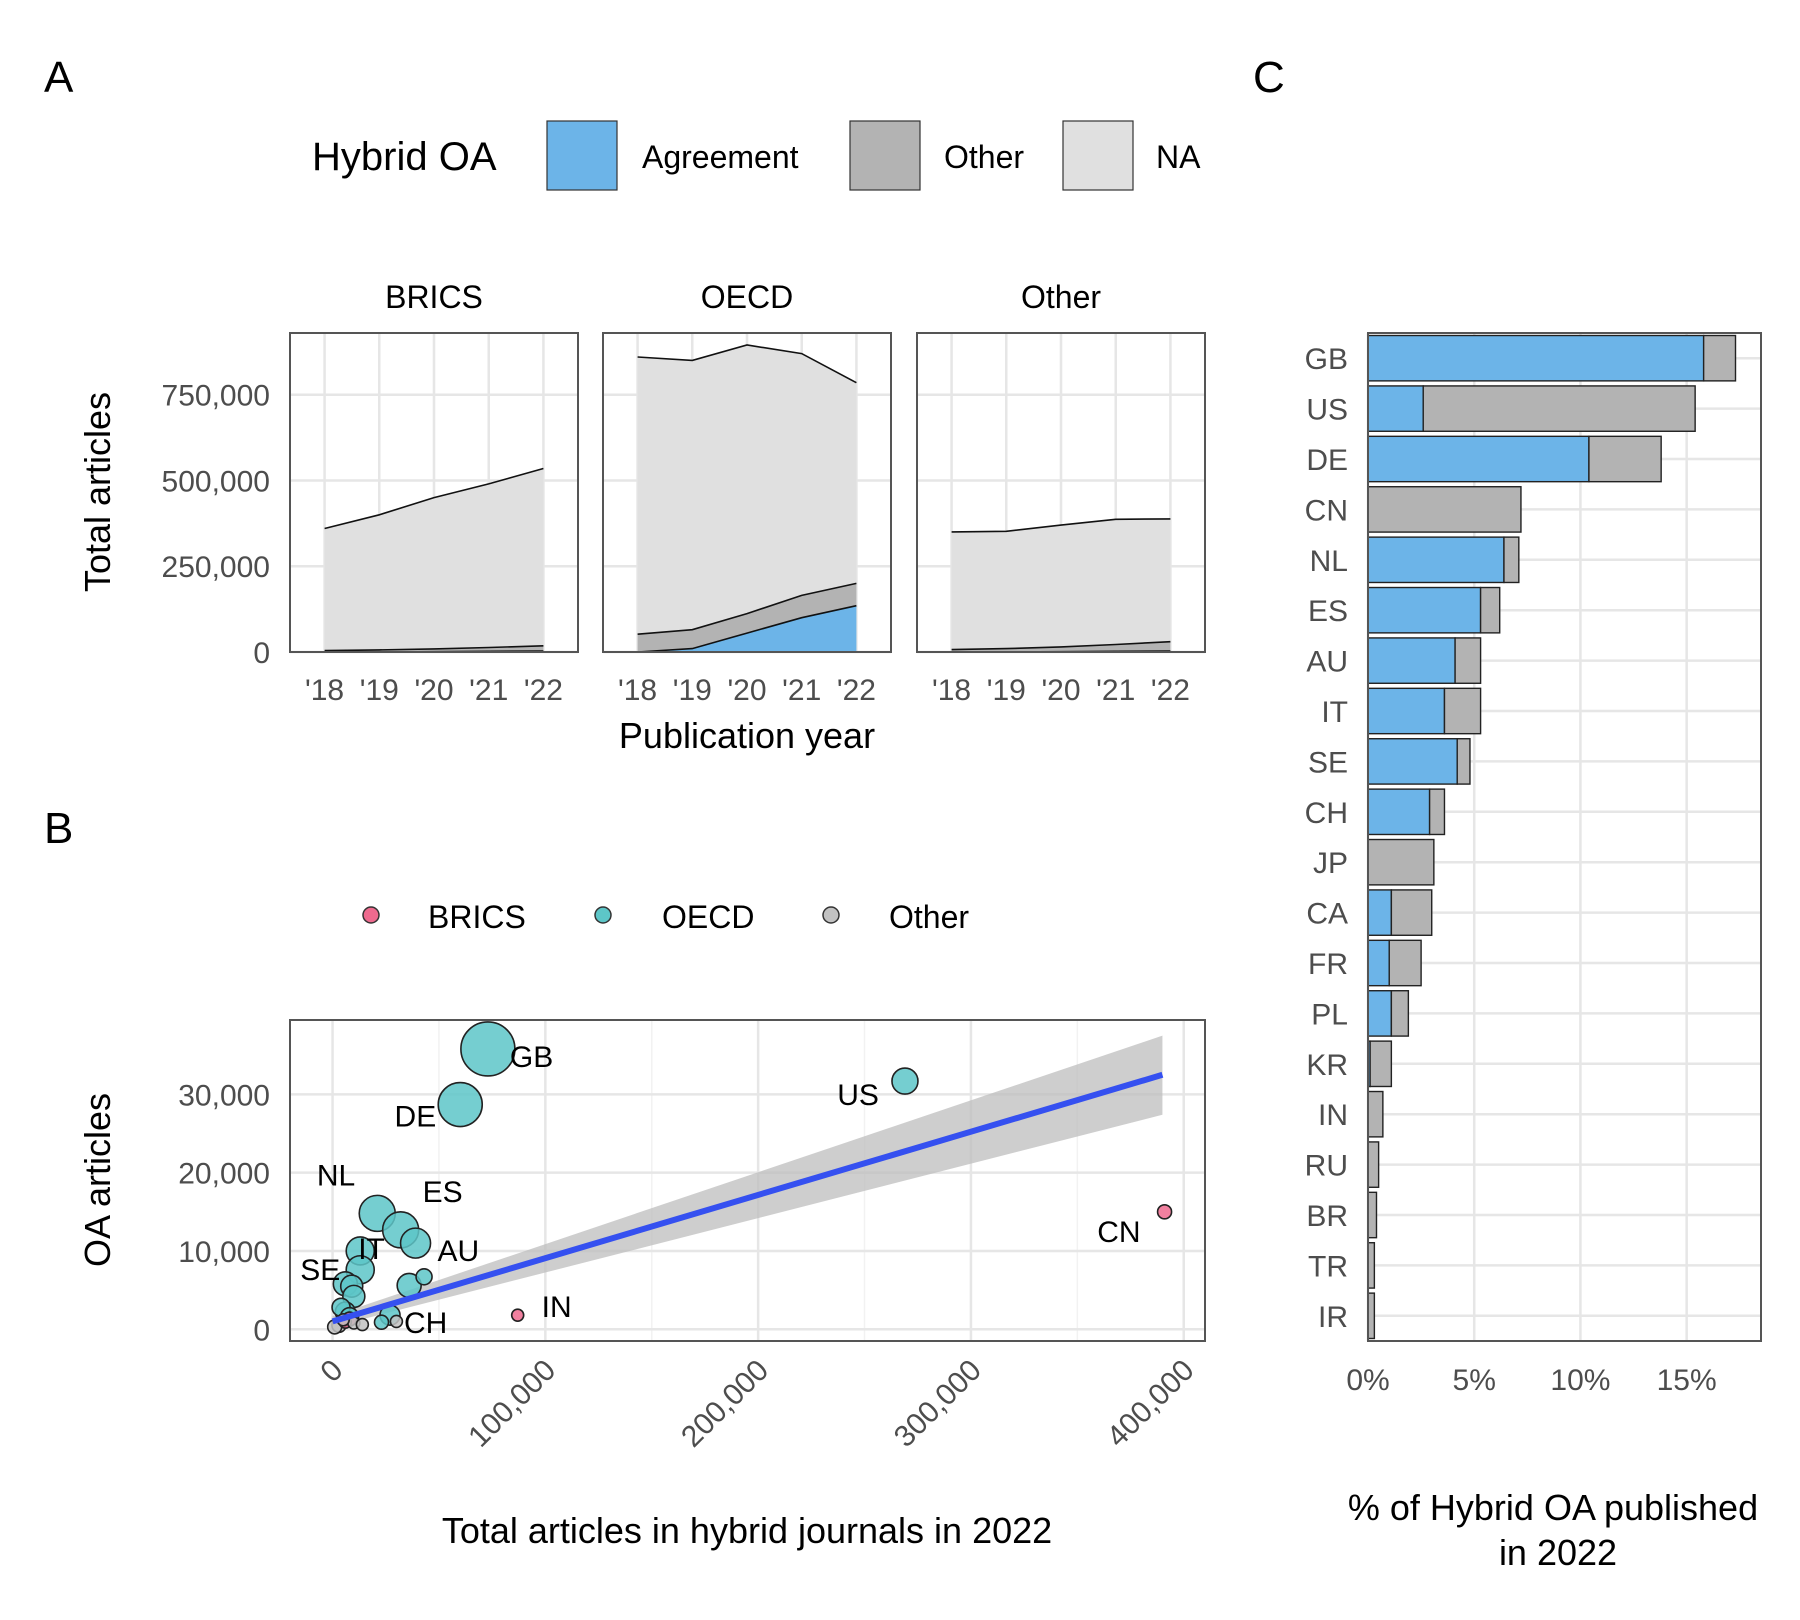 This screenshot has width=1800, height=1620. I want to click on facet-panel-brics: '18 '19 '20 '21 '22, so click(434, 519).